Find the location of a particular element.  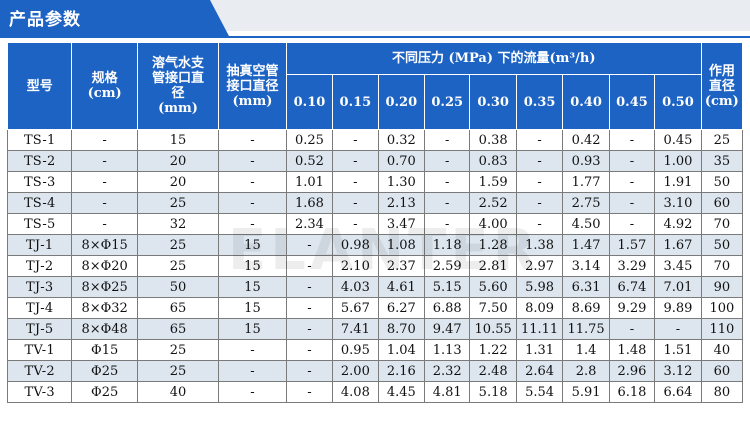

value-cell: 10.55 is located at coordinates (493, 329).